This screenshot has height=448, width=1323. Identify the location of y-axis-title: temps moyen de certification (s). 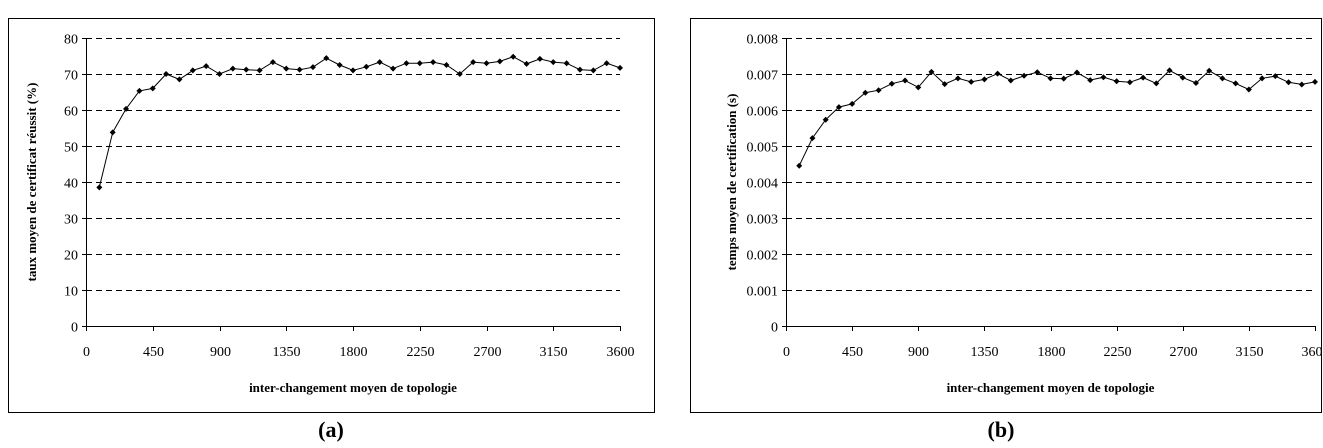
(731, 182).